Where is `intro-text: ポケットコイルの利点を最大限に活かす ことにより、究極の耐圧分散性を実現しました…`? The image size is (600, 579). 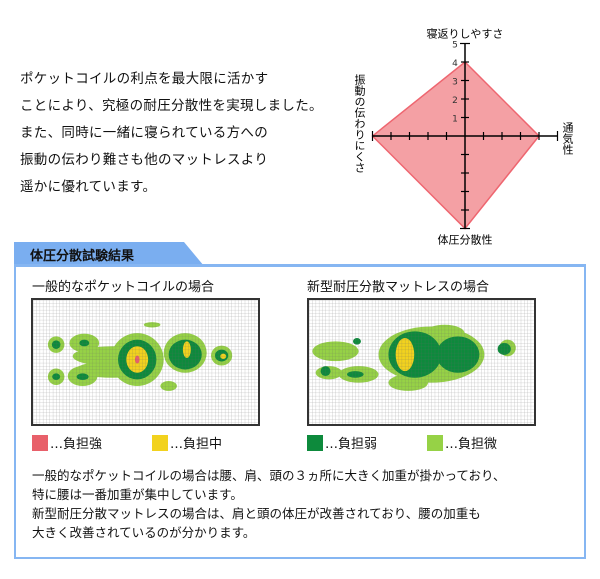
intro-text: ポケットコイルの利点を最大限に活かす ことにより、究極の耐圧分散性を実現しました… is located at coordinates (171, 133).